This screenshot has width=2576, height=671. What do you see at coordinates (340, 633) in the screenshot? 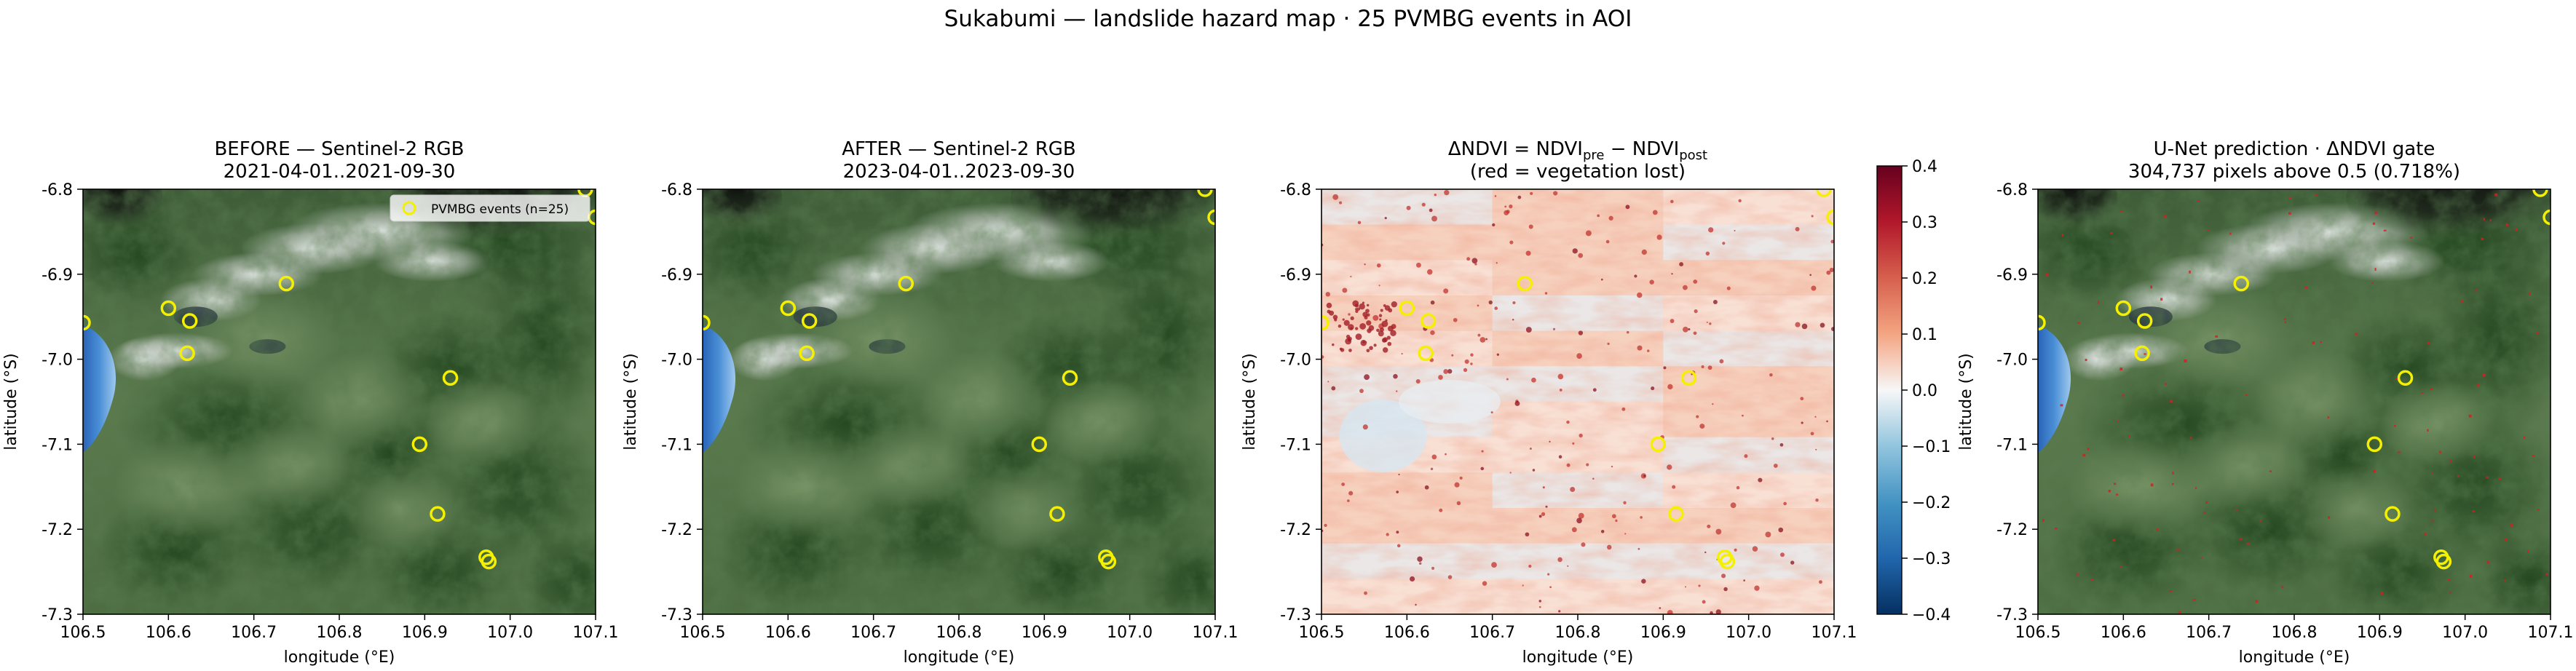
I see `before-xtick-label: 106.8` at bounding box center [340, 633].